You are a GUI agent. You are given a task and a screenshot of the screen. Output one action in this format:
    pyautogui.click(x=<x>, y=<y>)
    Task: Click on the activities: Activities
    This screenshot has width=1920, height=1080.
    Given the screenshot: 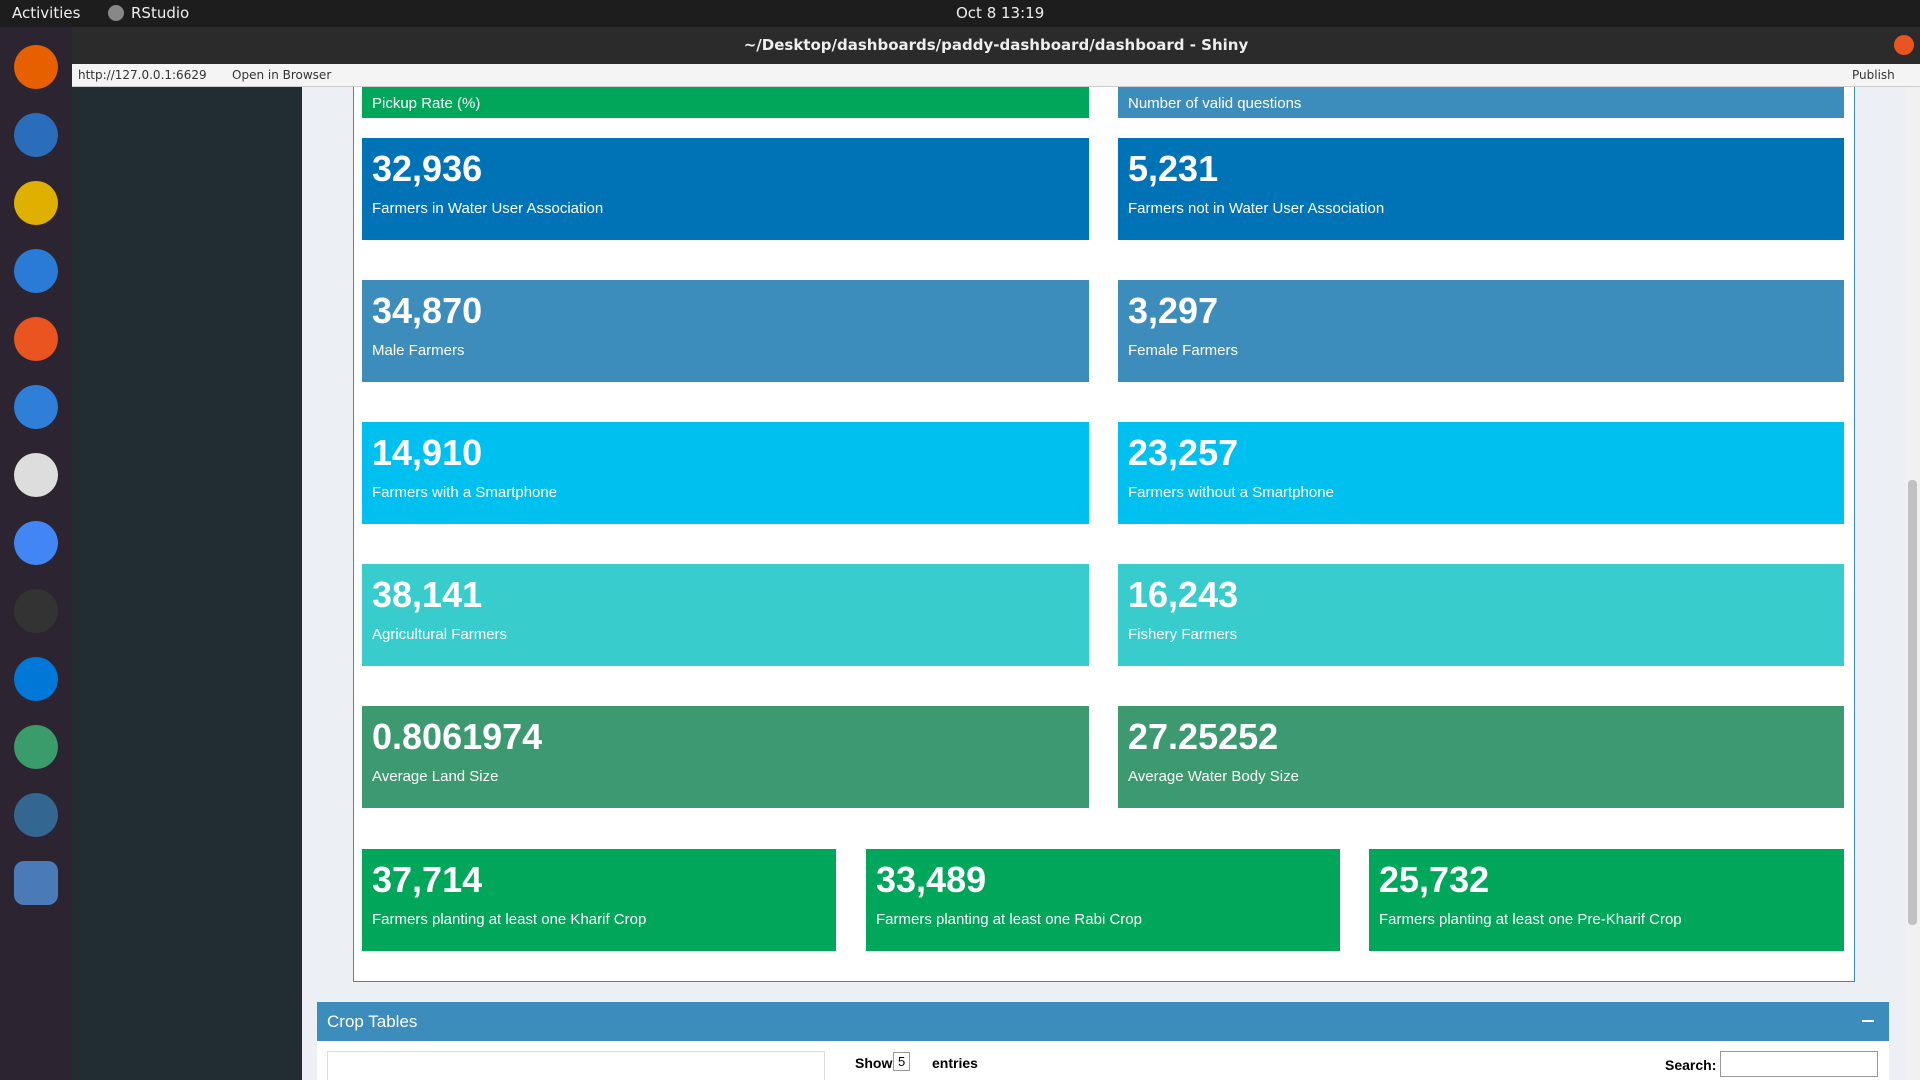 What is the action you would take?
    pyautogui.click(x=46, y=13)
    